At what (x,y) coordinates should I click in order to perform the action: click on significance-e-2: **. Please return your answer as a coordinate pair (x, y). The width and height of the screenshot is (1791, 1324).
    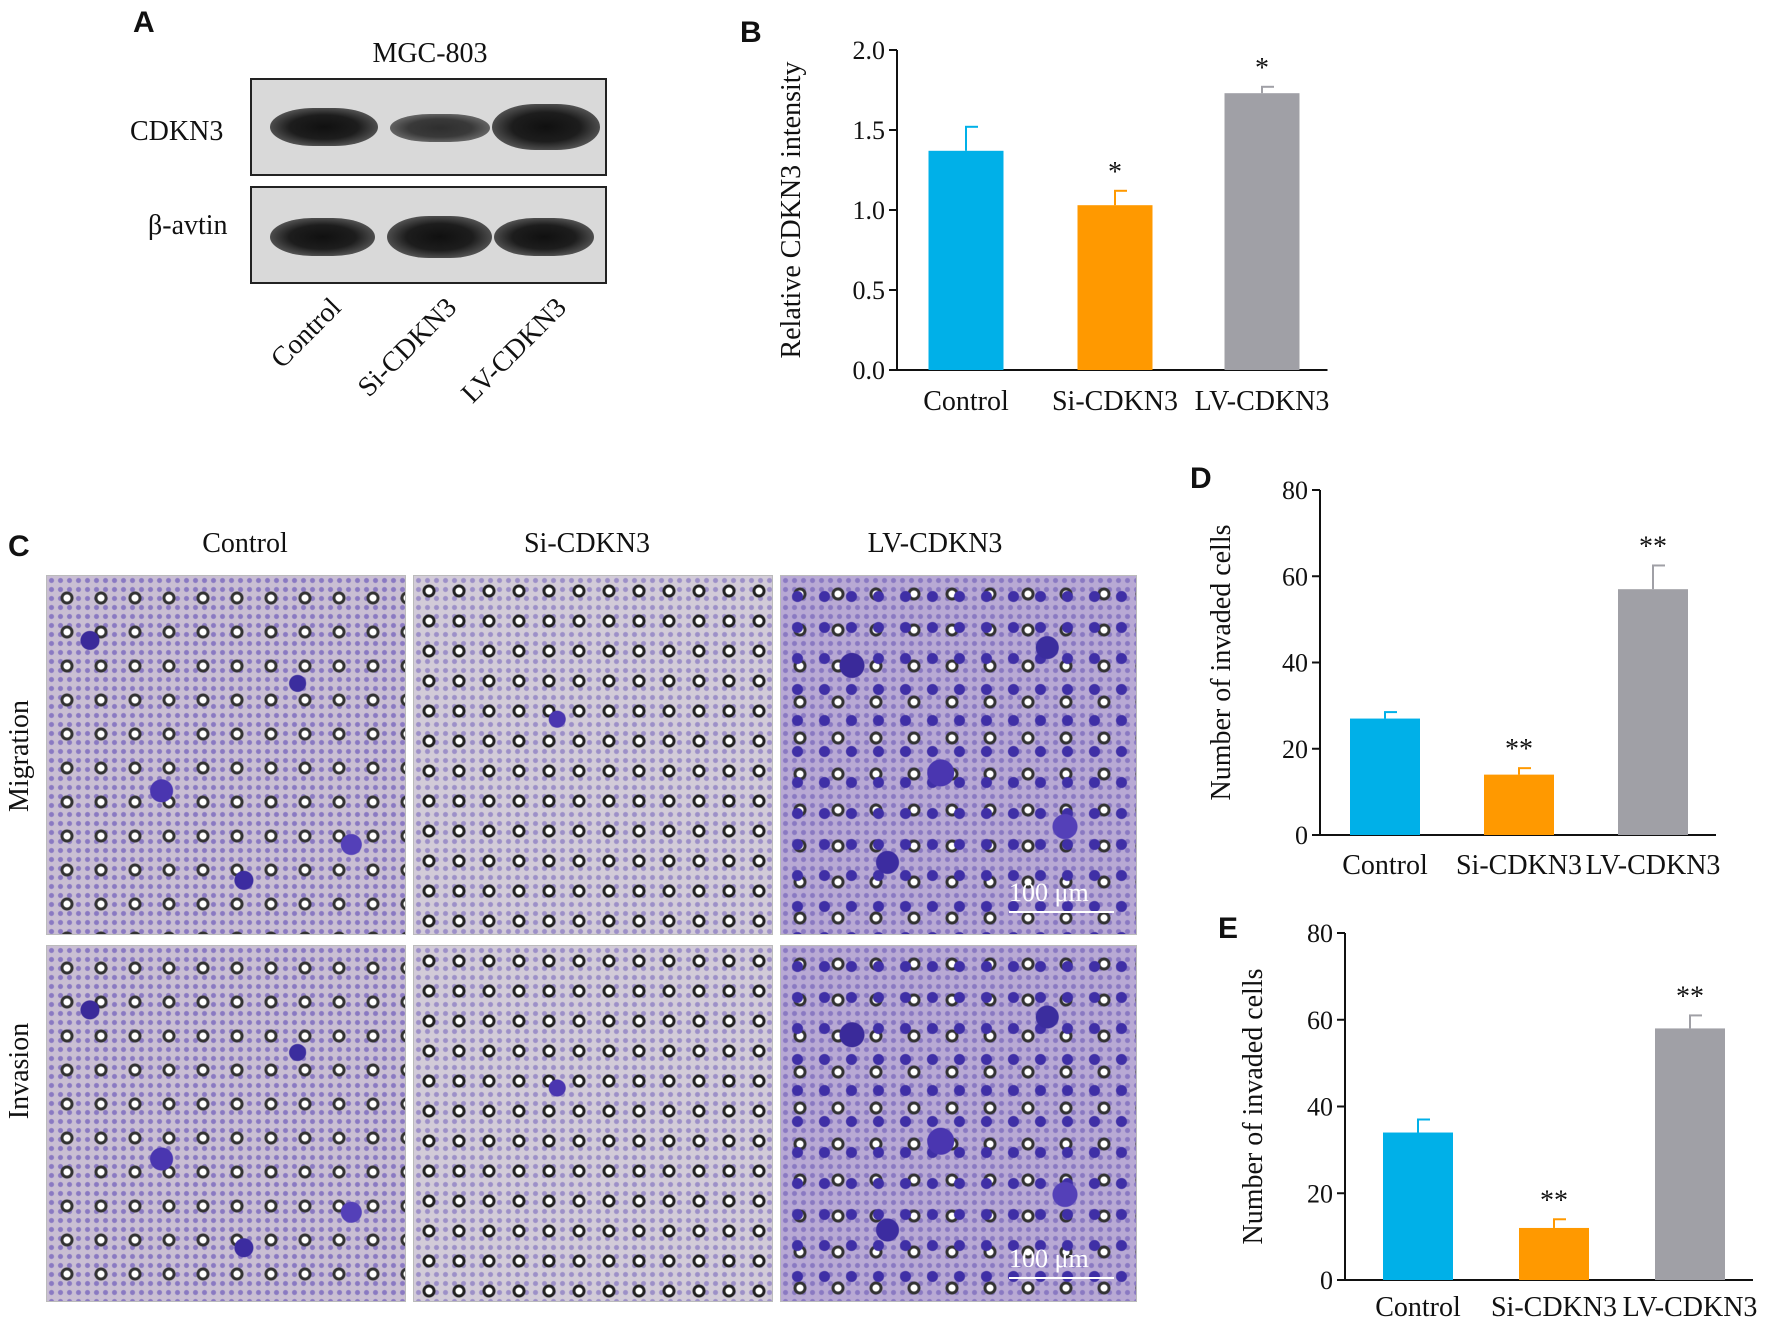
    Looking at the image, I should click on (1690, 996).